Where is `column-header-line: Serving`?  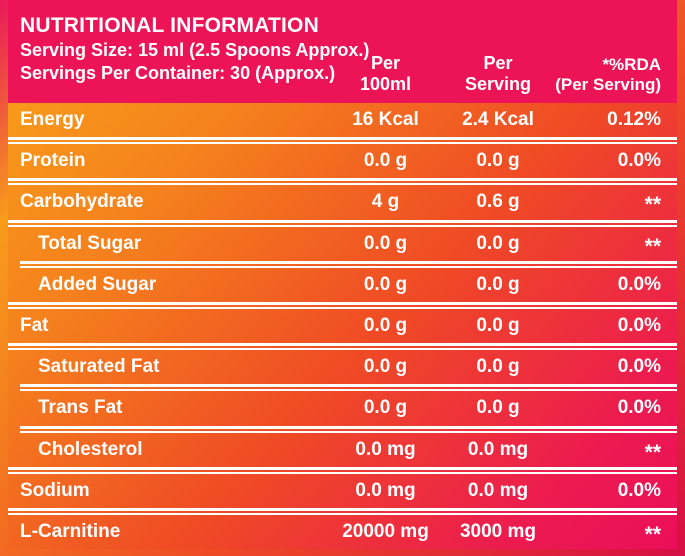
column-header-line: Serving is located at coordinates (498, 83).